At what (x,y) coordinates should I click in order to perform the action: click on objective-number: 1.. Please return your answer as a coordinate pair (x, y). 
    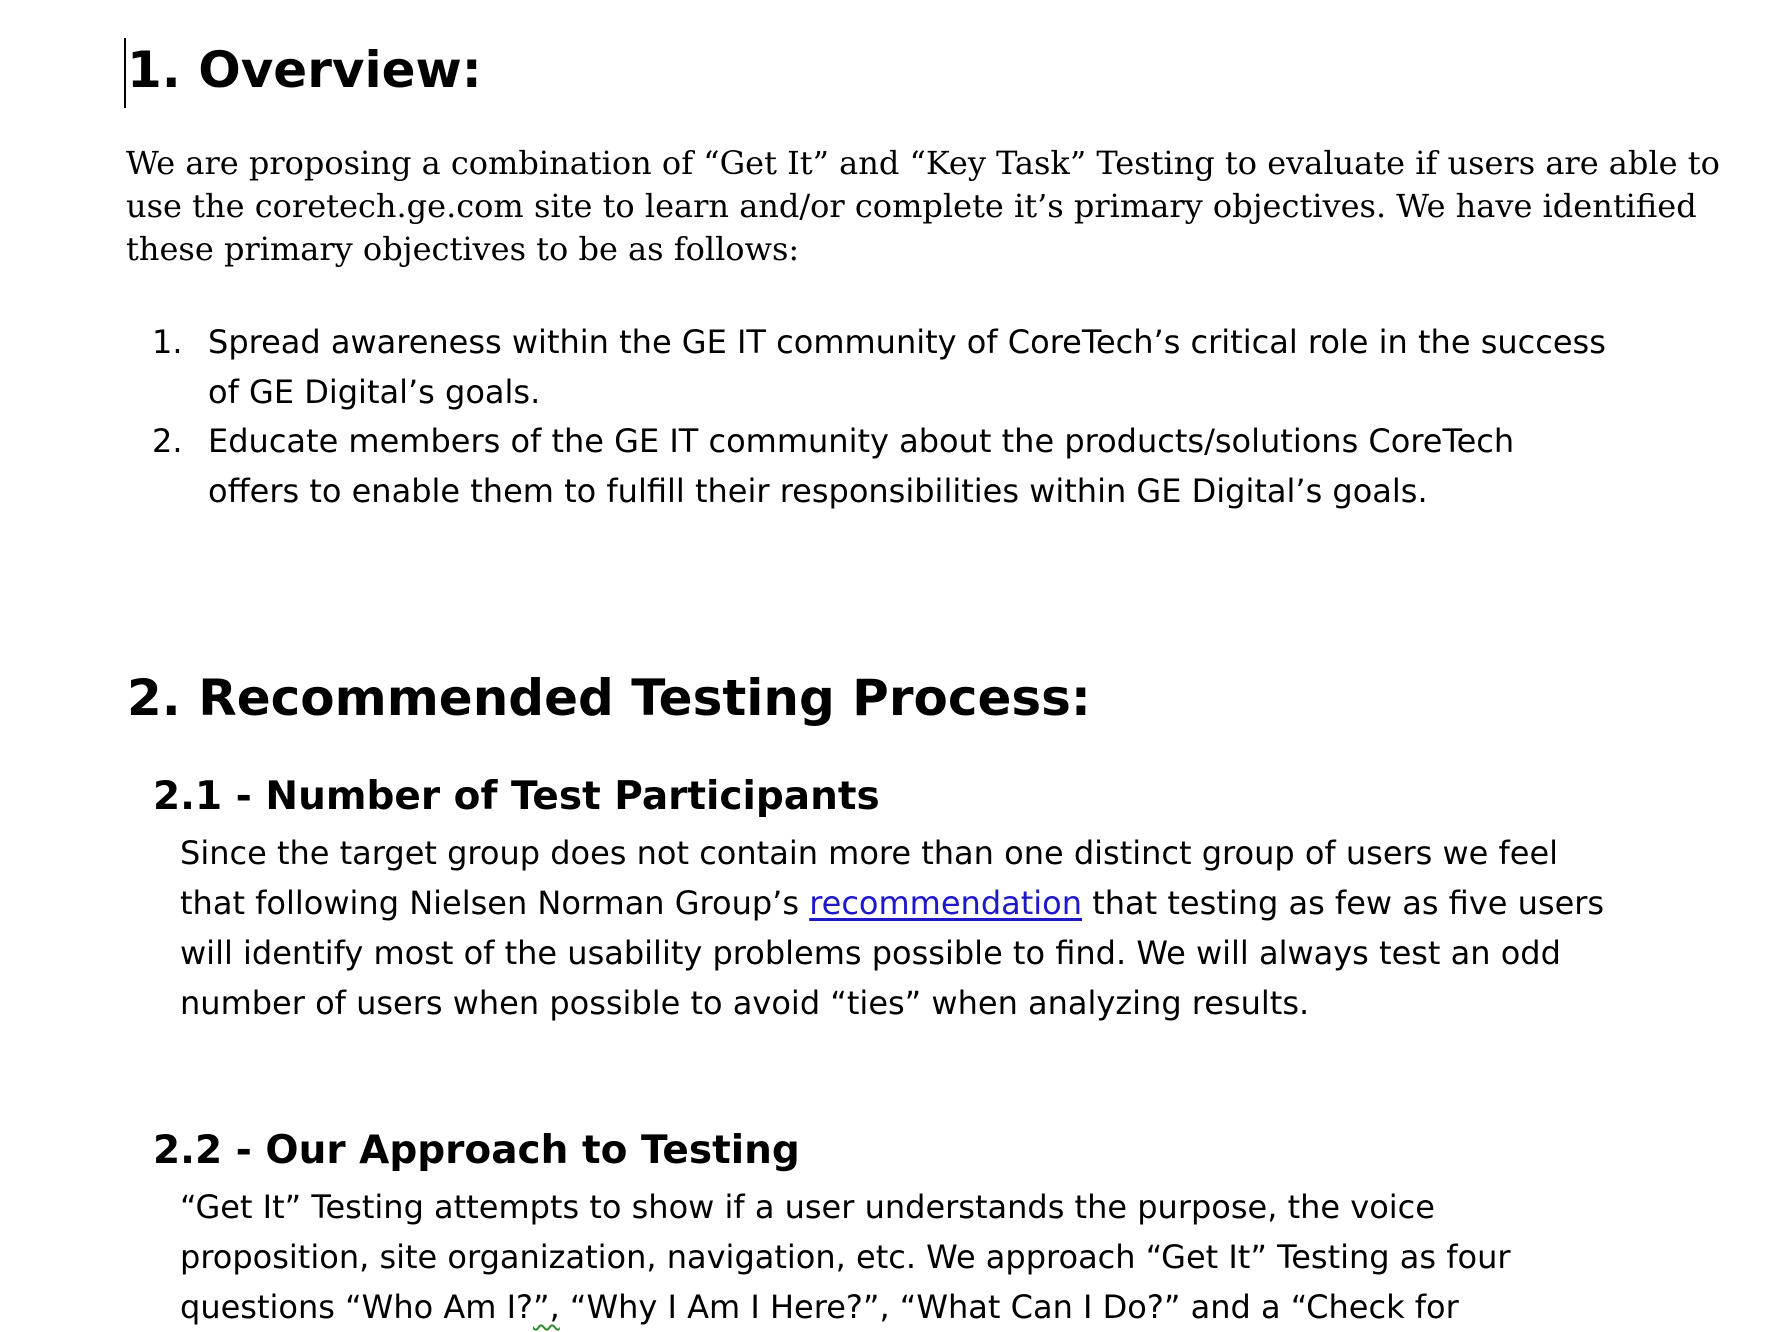
    Looking at the image, I should click on (167, 342).